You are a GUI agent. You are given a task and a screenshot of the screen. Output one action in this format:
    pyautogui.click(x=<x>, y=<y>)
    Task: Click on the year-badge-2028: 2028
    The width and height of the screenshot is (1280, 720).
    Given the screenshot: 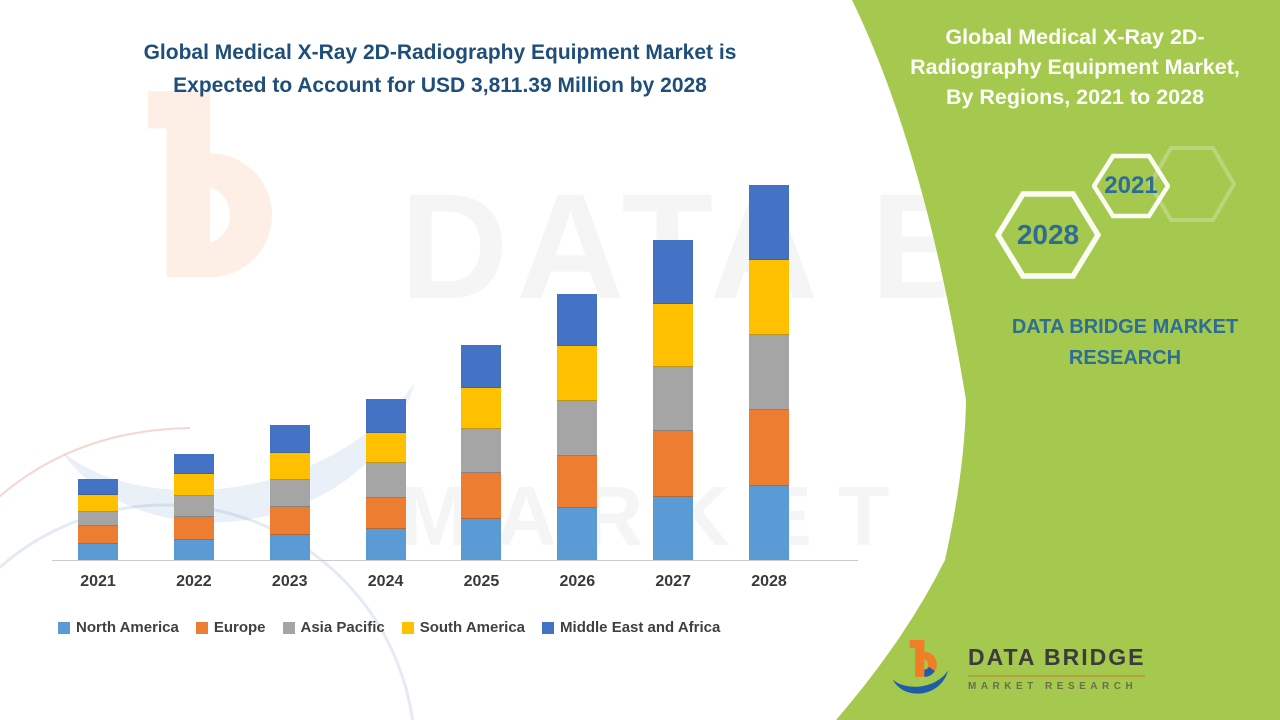 What is the action you would take?
    pyautogui.click(x=1048, y=235)
    